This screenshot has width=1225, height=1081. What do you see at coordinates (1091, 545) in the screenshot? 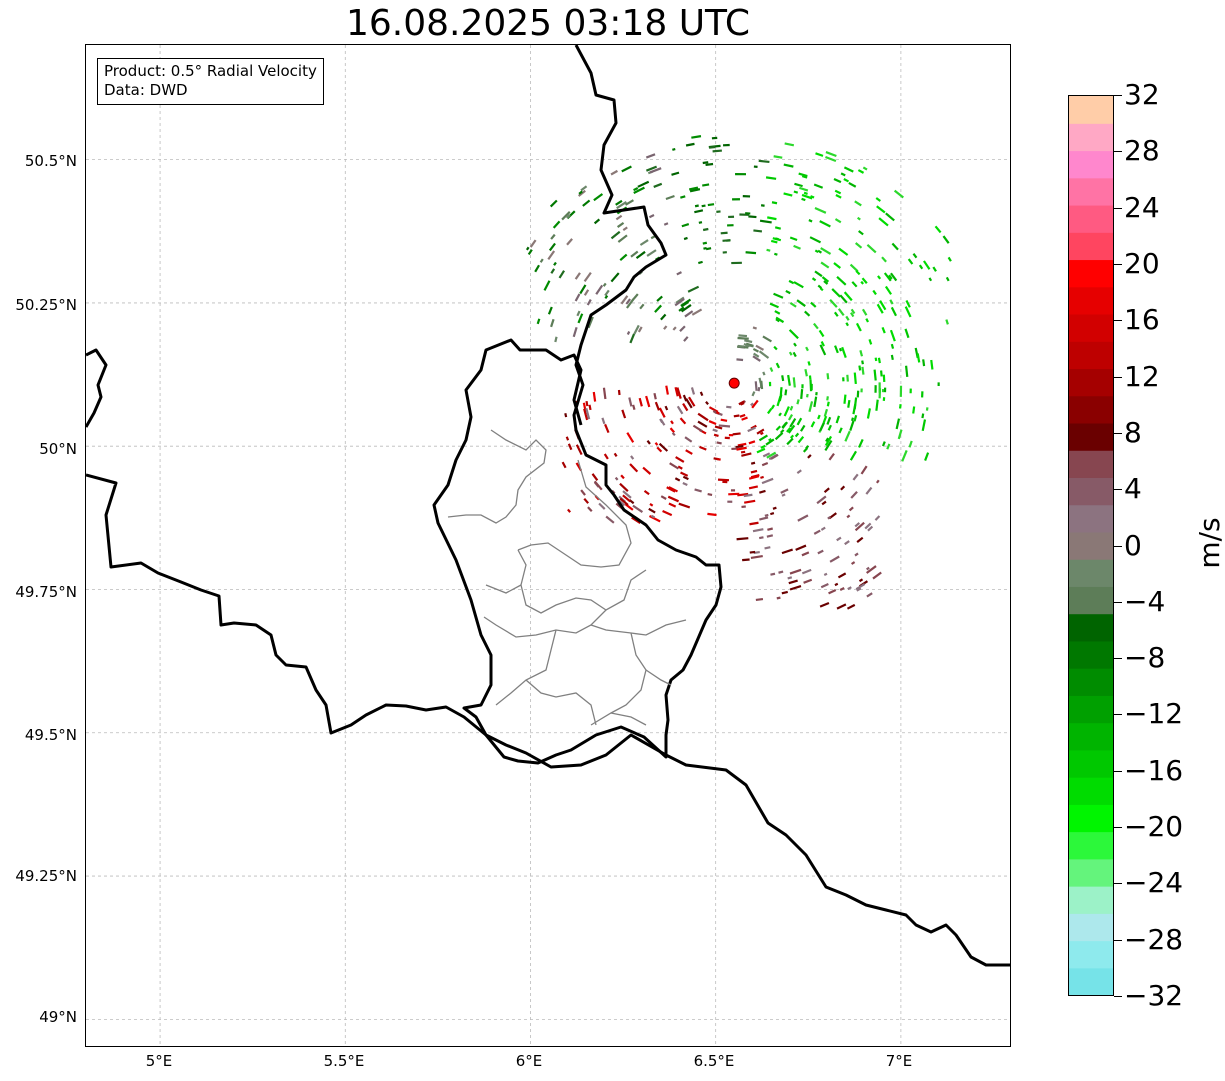
I see `colorbar-swatches` at bounding box center [1091, 545].